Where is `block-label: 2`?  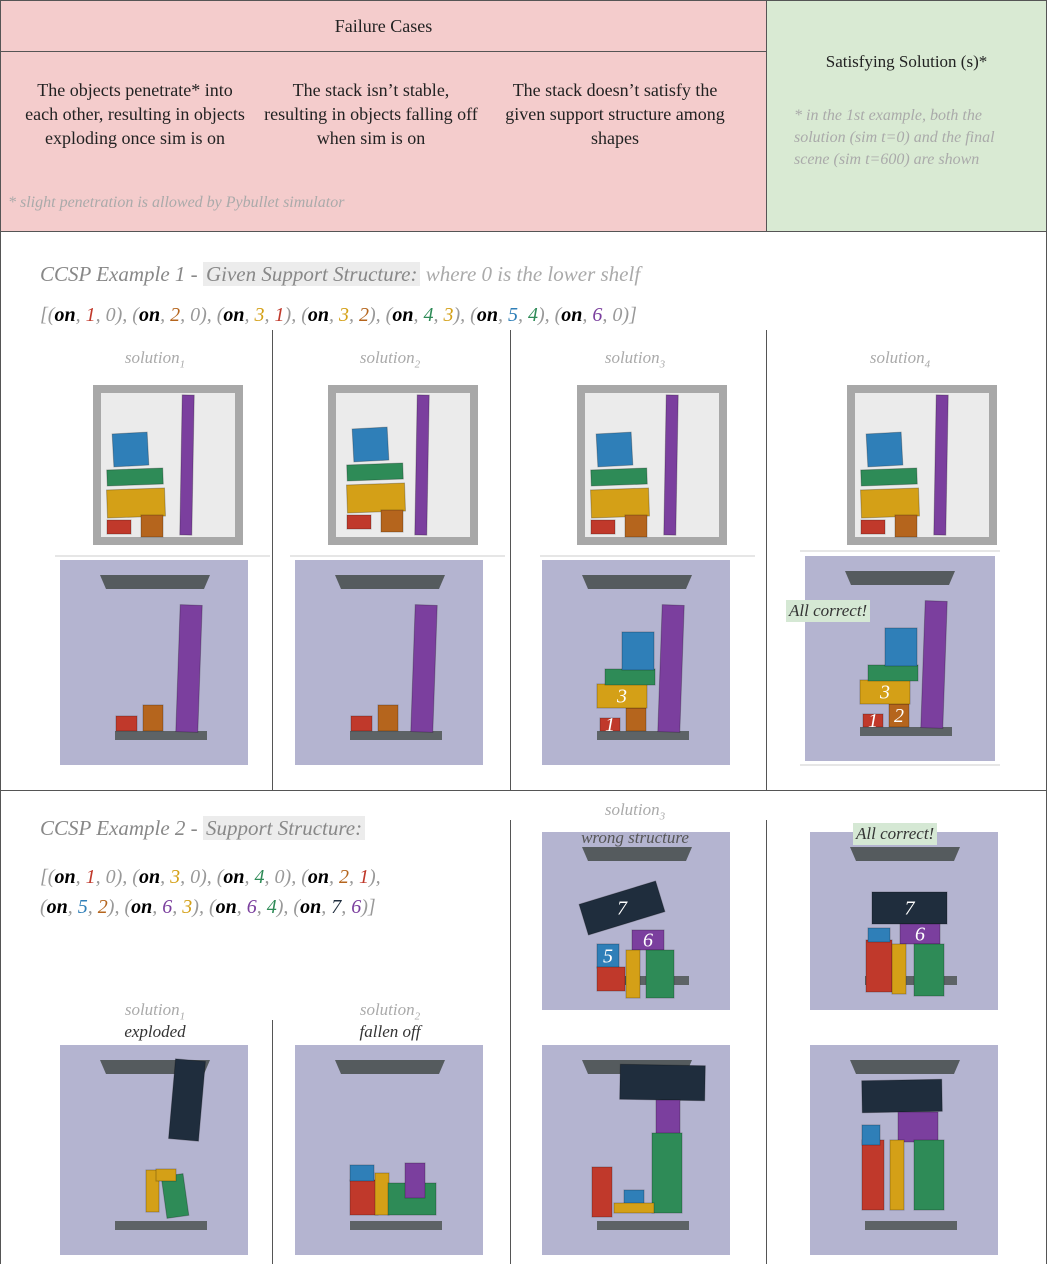
block-label: 2 is located at coordinates (899, 716).